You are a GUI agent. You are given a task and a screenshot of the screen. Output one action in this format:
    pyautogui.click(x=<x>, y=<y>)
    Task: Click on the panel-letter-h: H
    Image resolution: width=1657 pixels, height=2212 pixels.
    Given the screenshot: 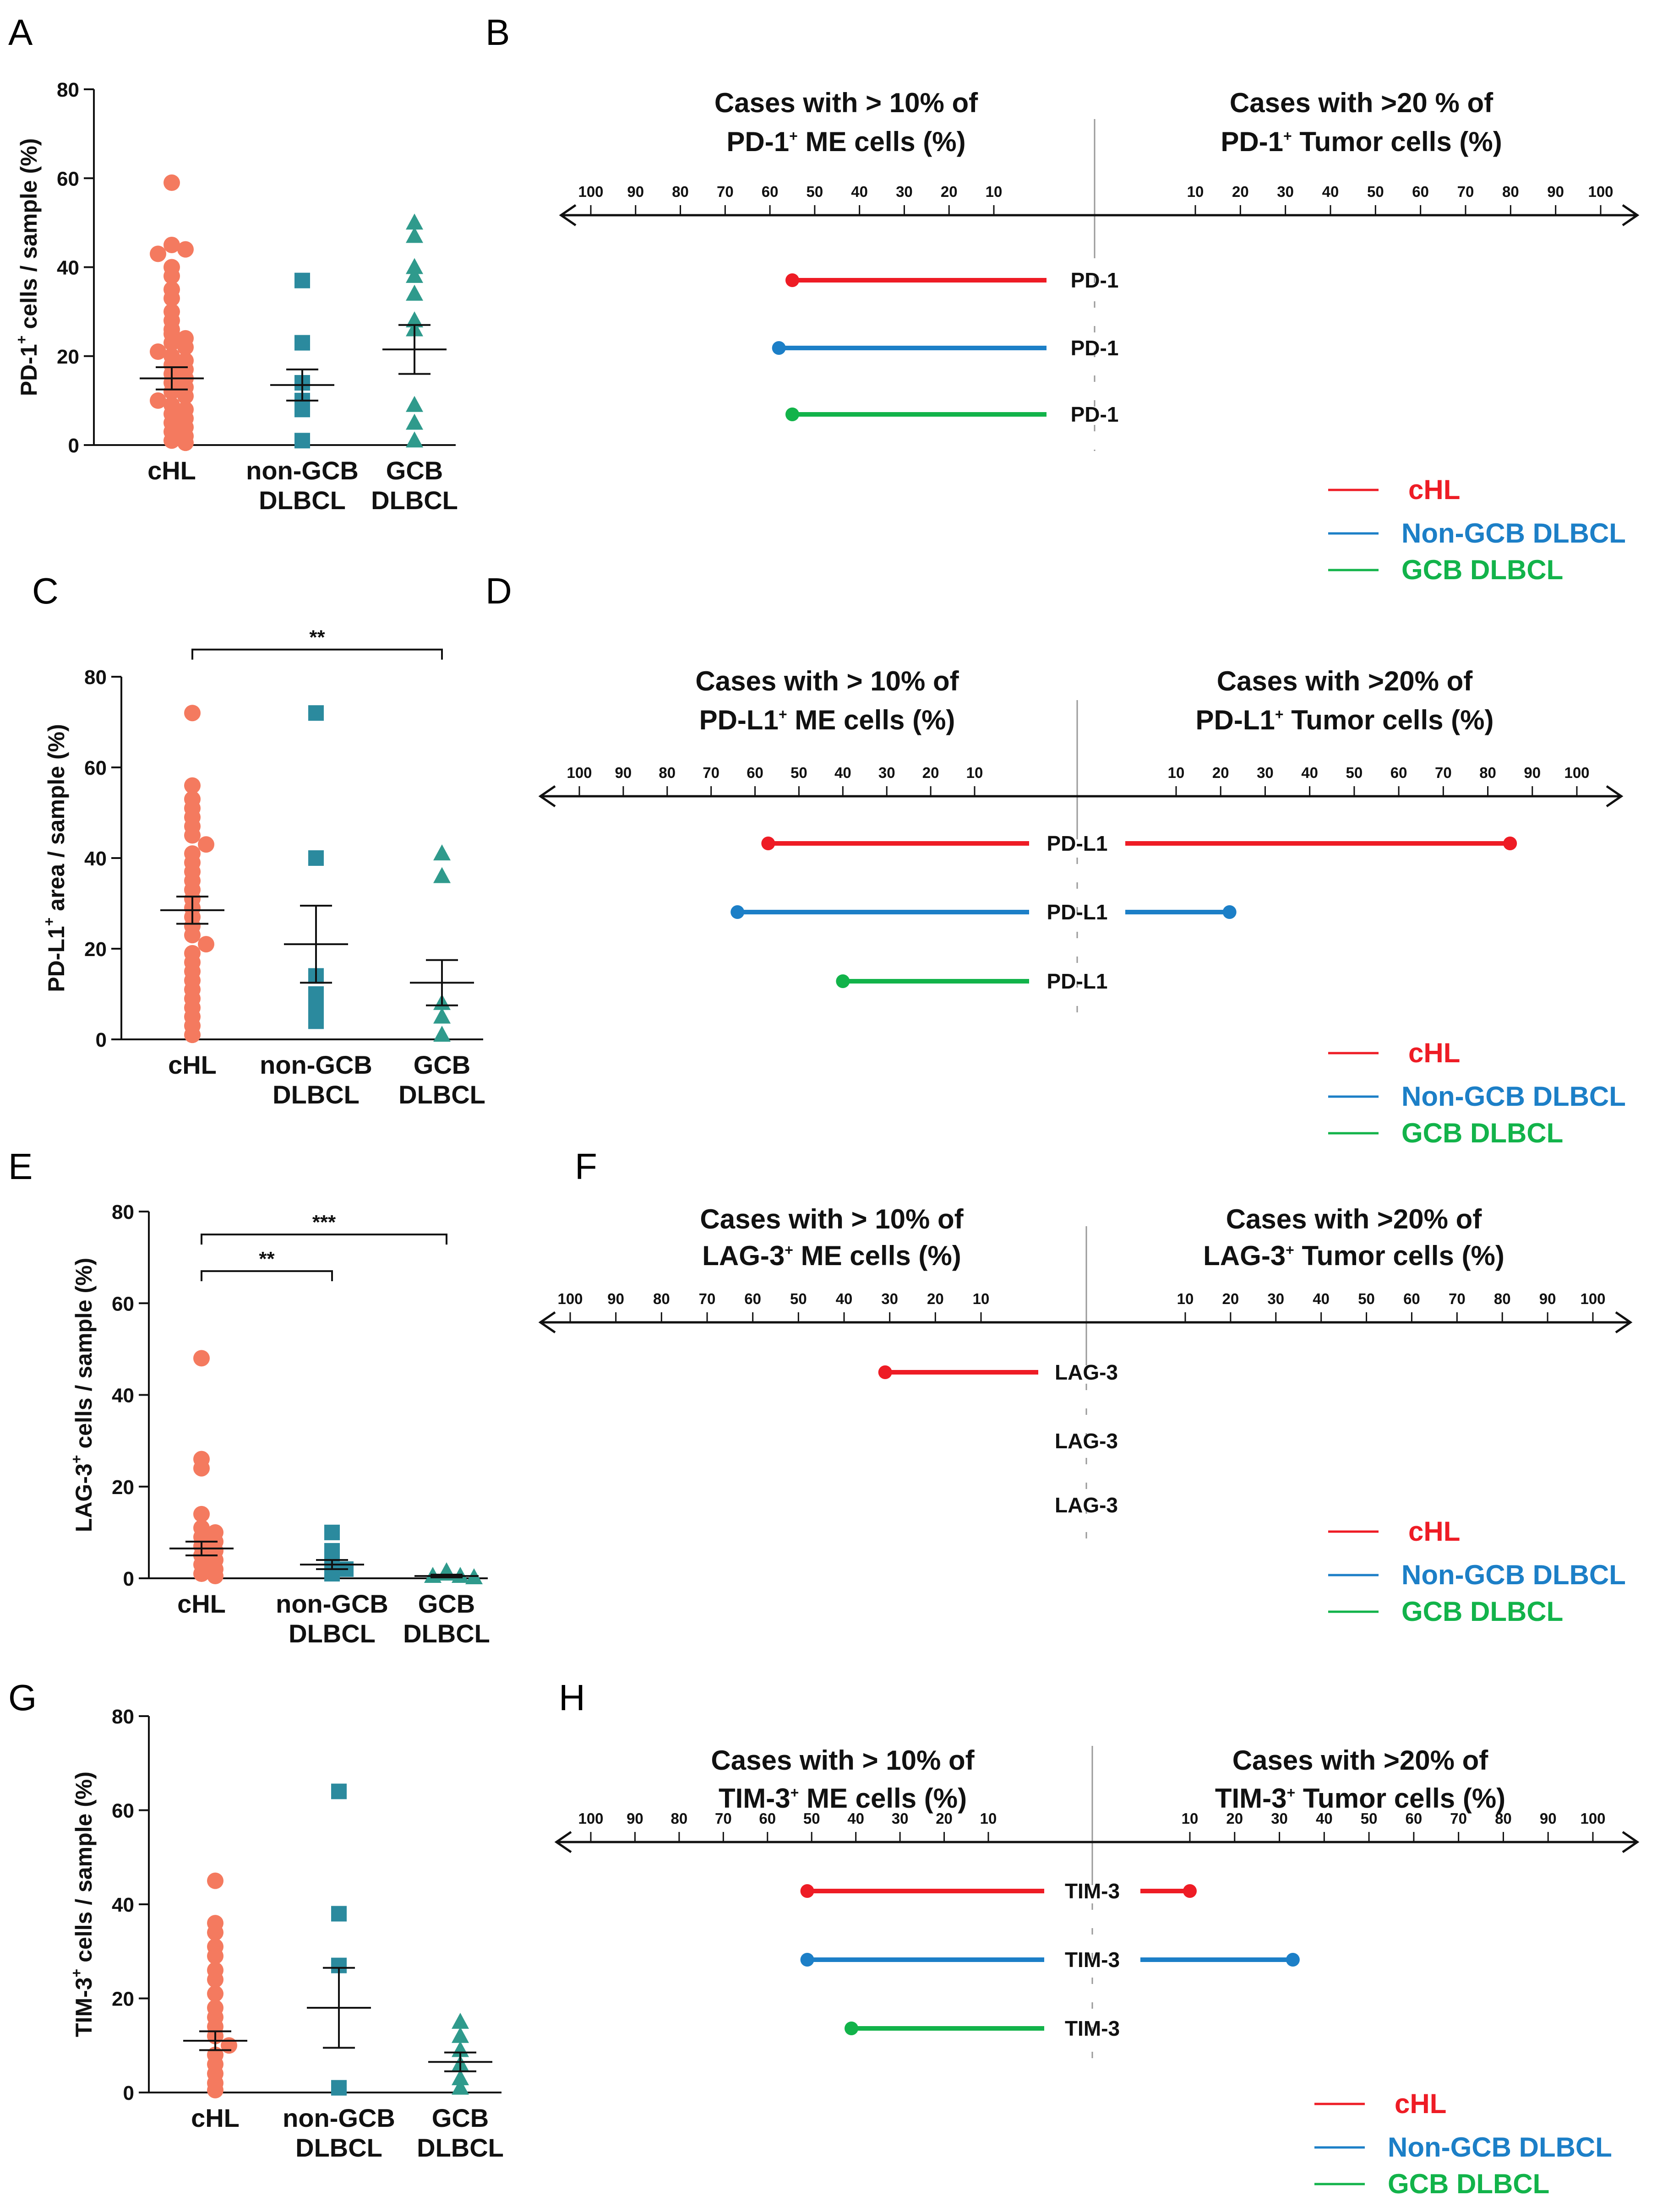 What is the action you would take?
    pyautogui.click(x=572, y=1697)
    